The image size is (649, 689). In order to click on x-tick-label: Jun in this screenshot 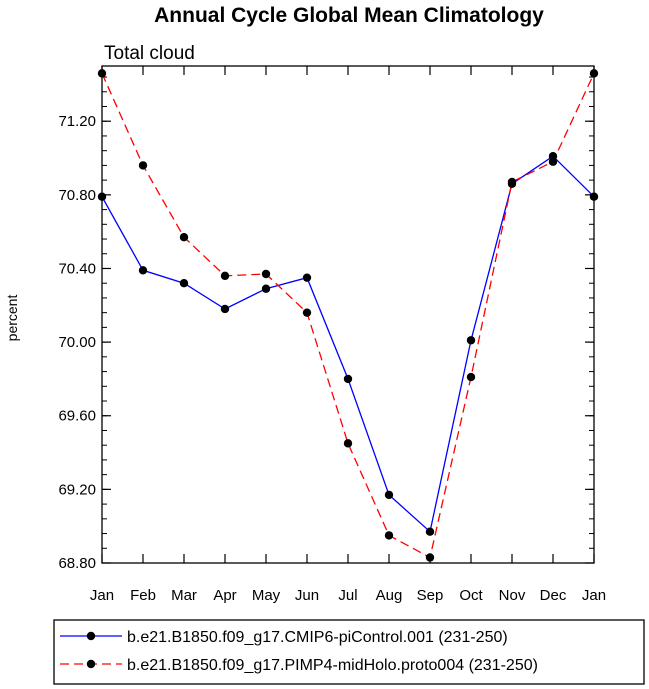, I will do `click(307, 595)`.